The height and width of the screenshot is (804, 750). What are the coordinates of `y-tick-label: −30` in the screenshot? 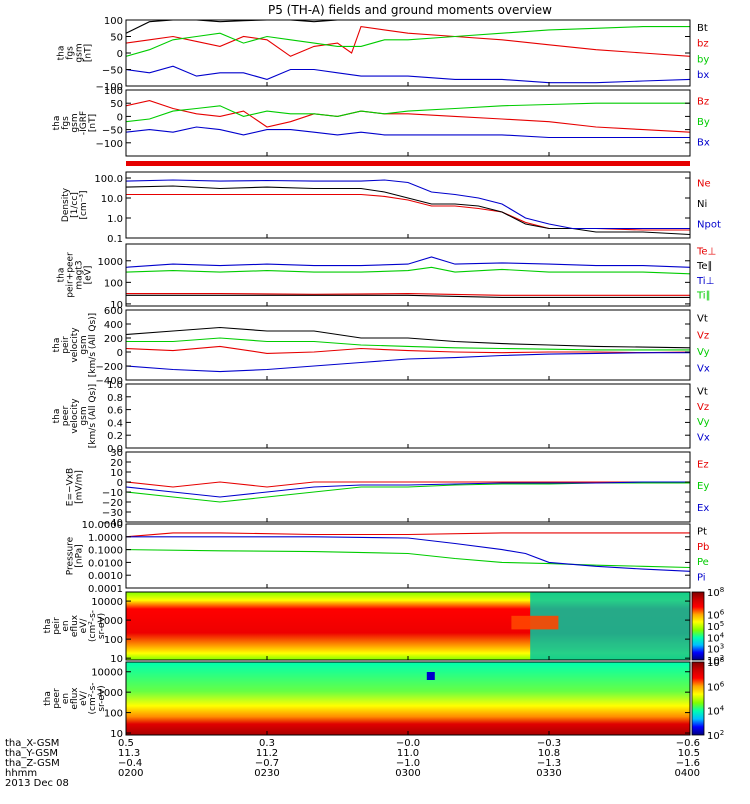 It's located at (112, 513).